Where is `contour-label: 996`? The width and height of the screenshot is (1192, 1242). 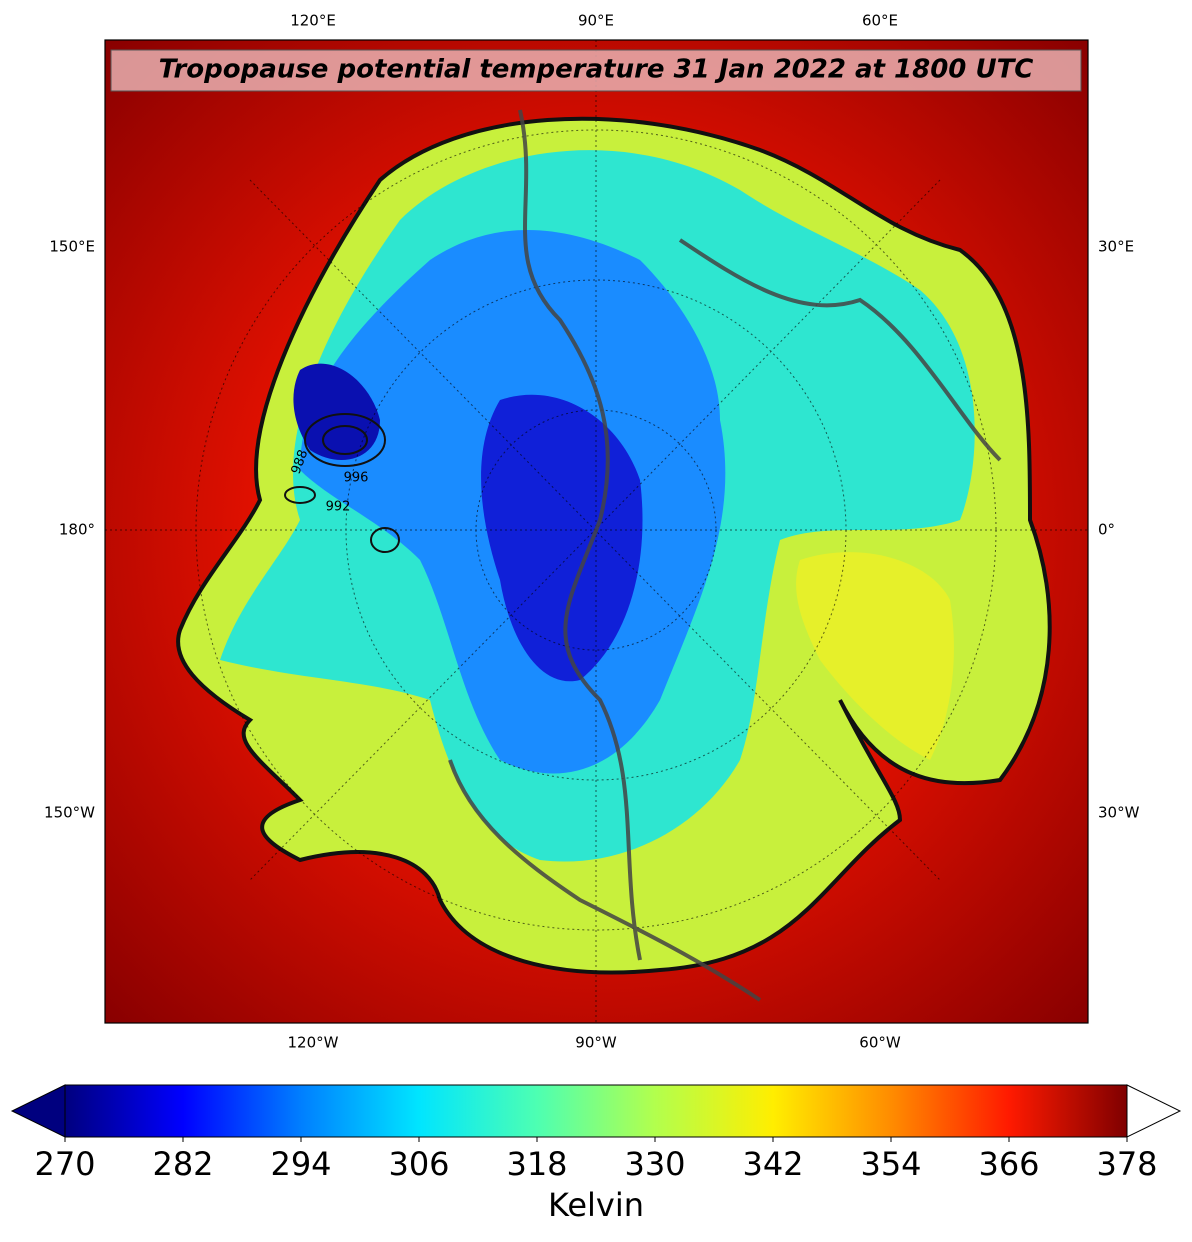
contour-label: 996 is located at coordinates (356, 478).